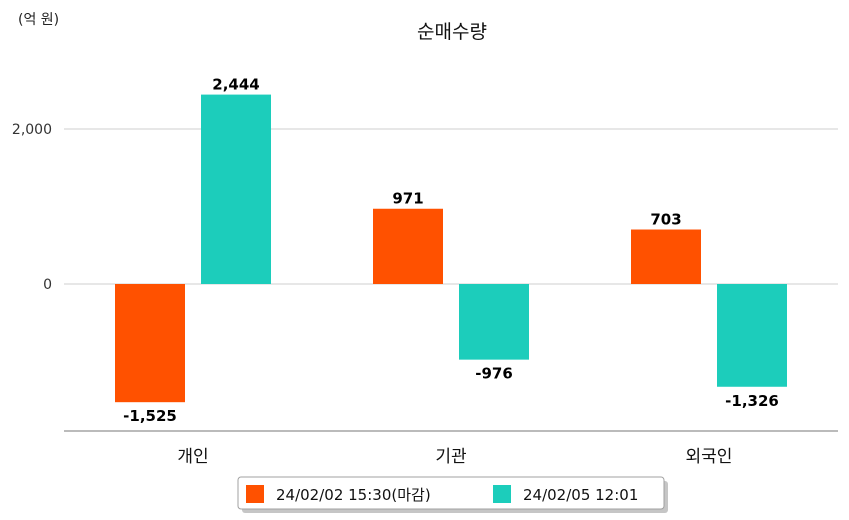 This screenshot has width=849, height=520. I want to click on unit-label: (억 원), so click(38, 20).